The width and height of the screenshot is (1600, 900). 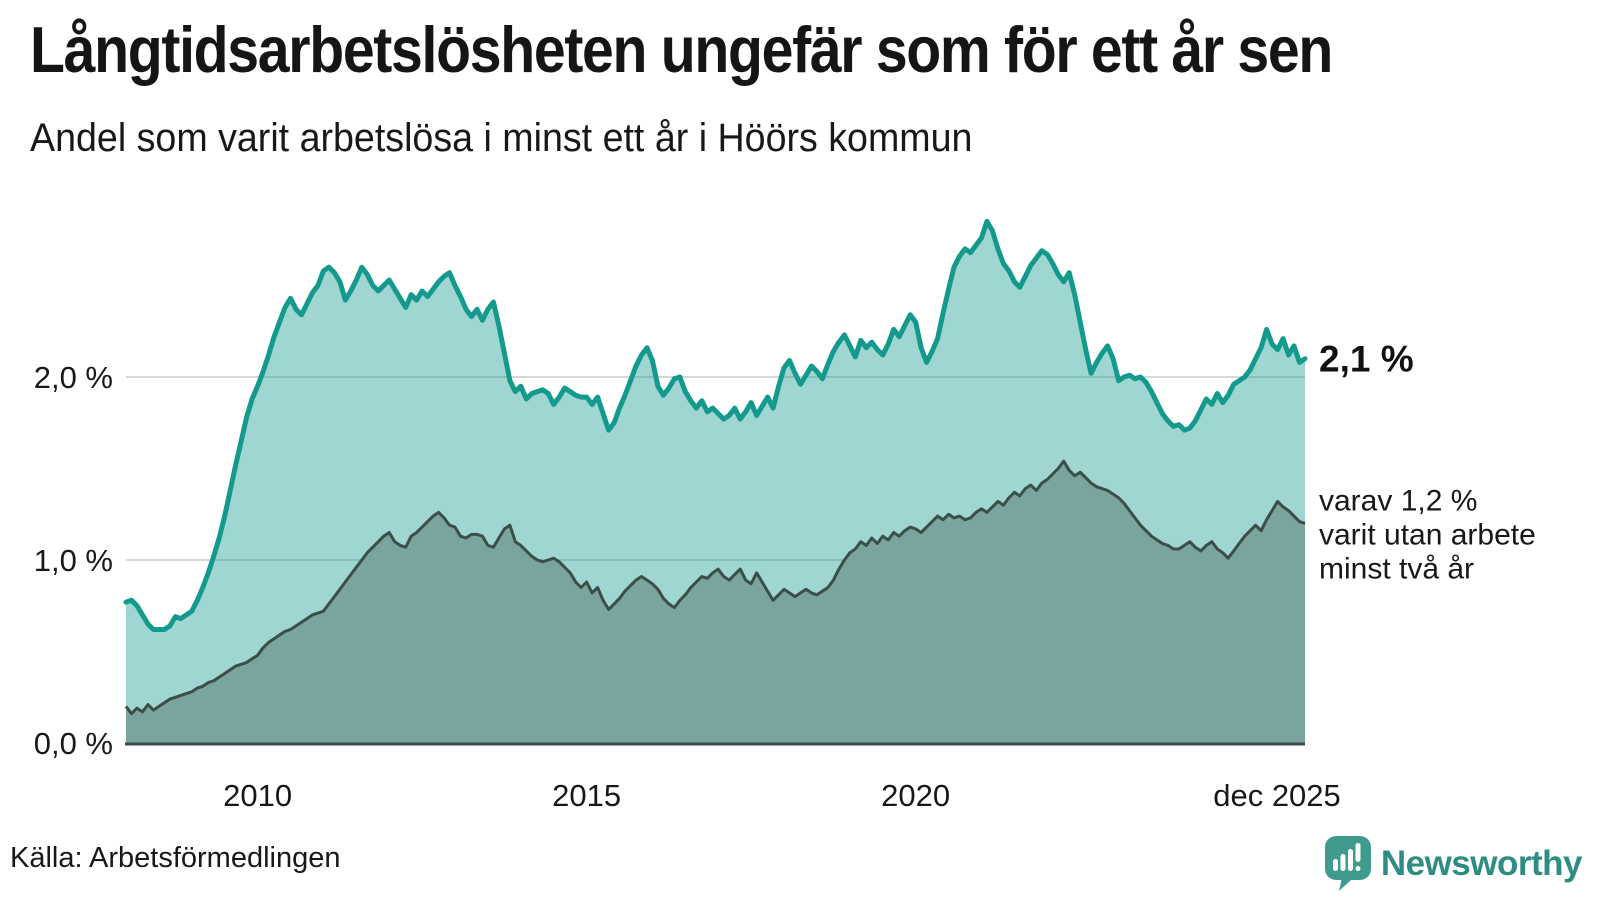 What do you see at coordinates (915, 795) in the screenshot?
I see `x-tick-label: 2020` at bounding box center [915, 795].